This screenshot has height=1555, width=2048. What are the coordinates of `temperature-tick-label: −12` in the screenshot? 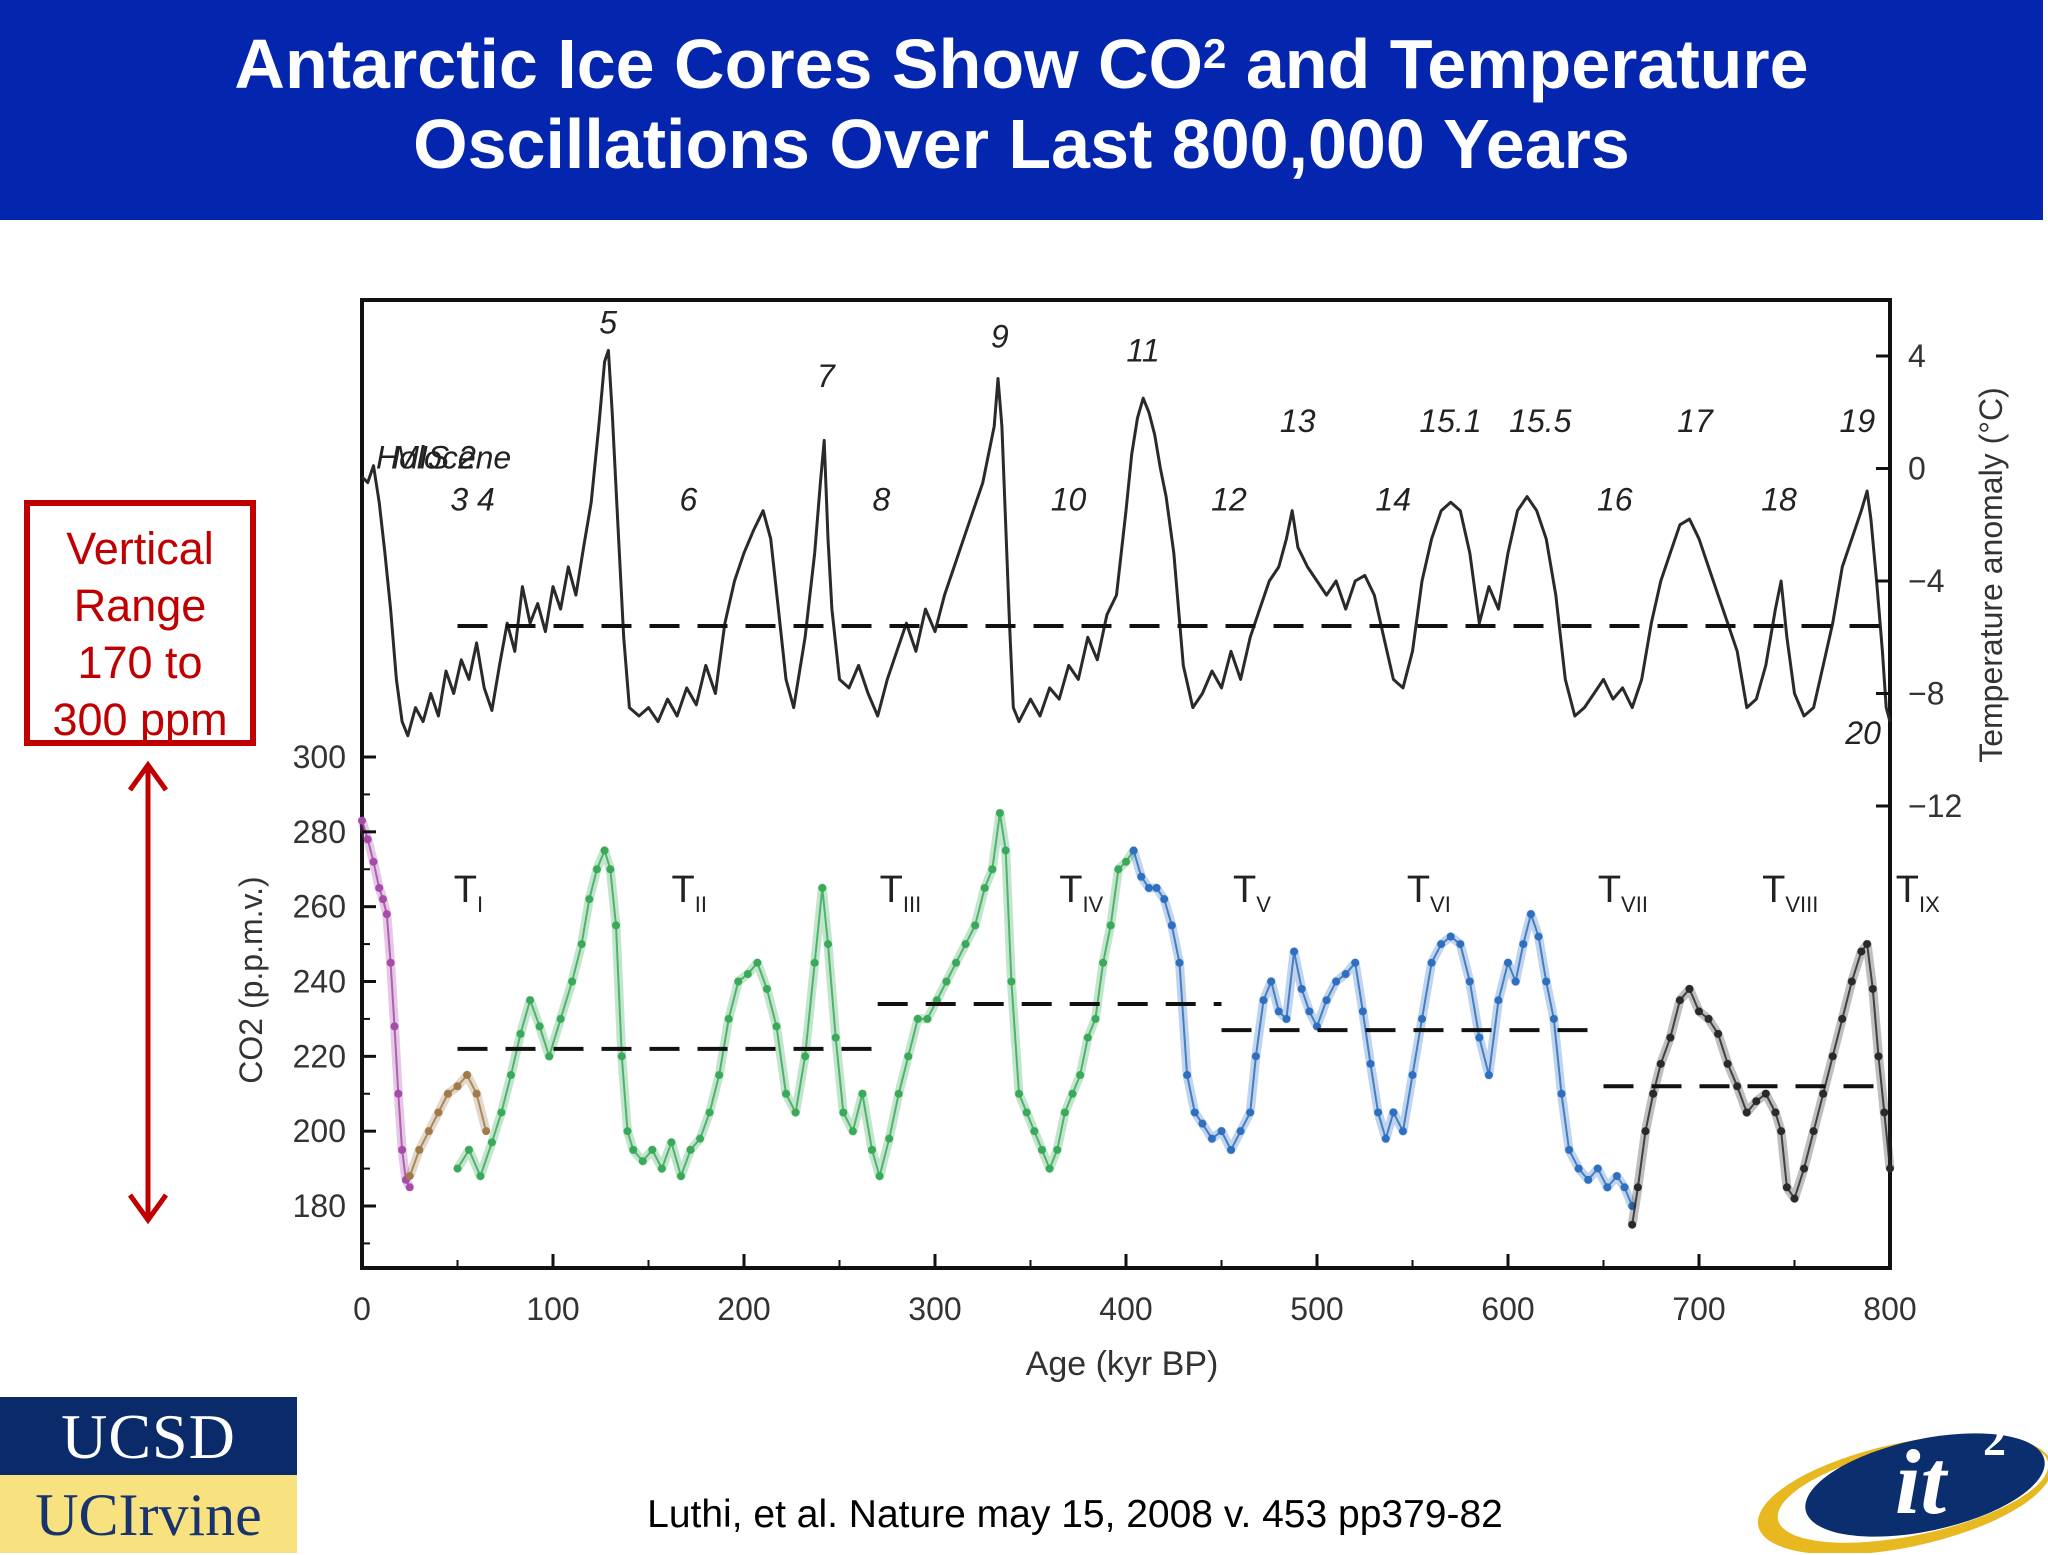 It's located at (1935, 806).